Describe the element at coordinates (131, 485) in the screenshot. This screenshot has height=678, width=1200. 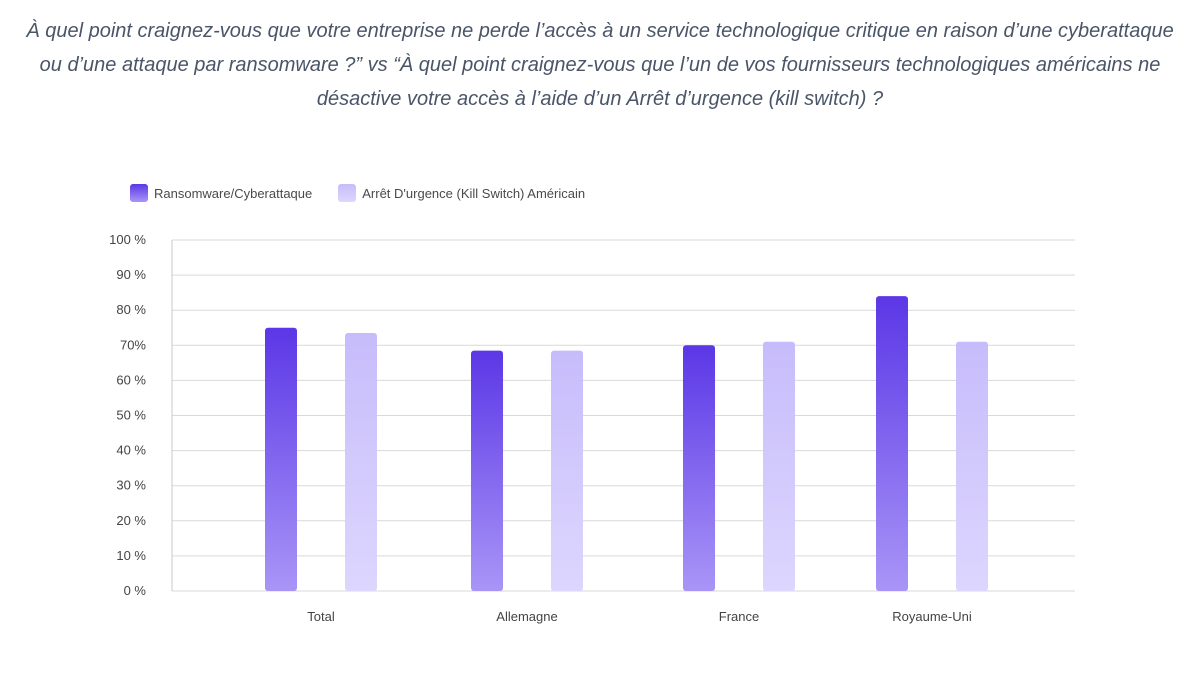
I see `y-tick-label: 30 %` at that location.